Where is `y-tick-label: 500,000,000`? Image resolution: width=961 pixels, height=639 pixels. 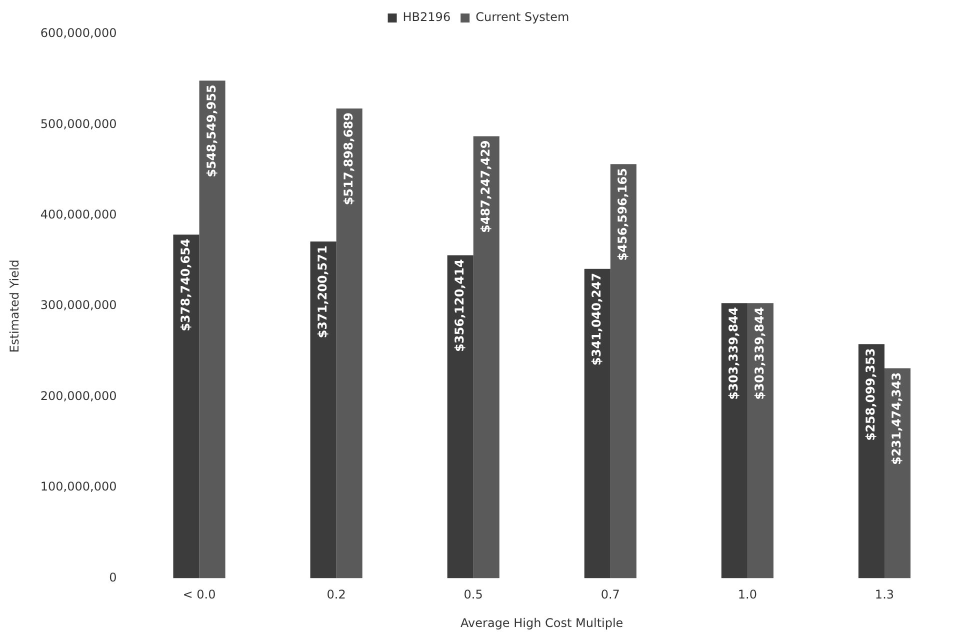 y-tick-label: 500,000,000 is located at coordinates (78, 123).